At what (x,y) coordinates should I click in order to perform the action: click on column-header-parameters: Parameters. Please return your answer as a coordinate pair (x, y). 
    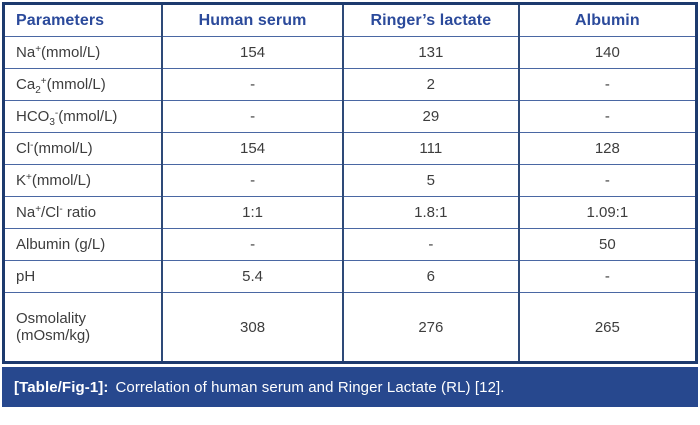
    Looking at the image, I should click on (83, 20).